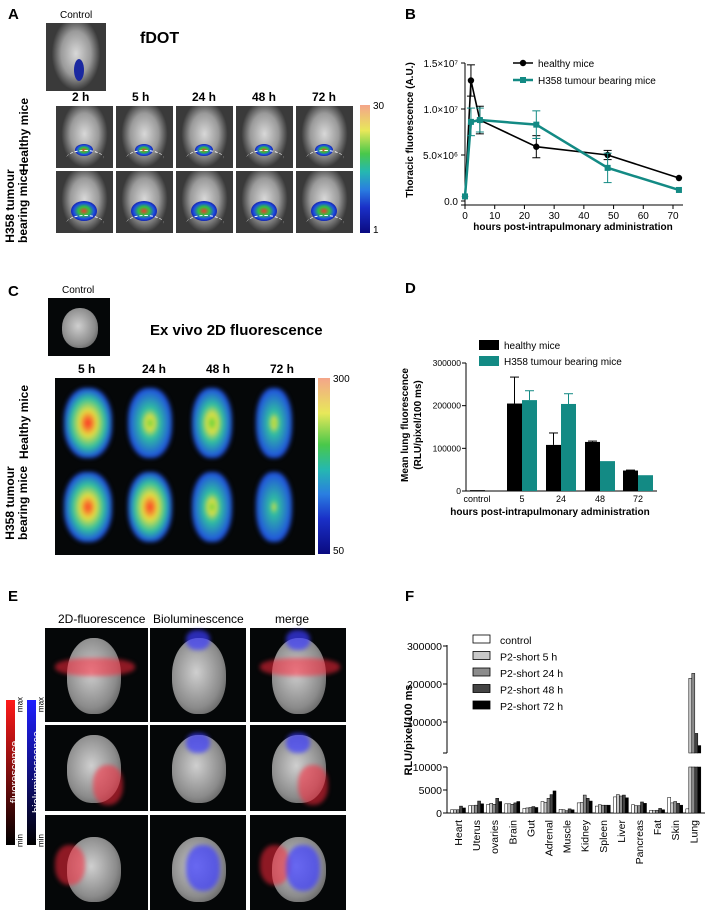  Describe the element at coordinates (476, 499) in the screenshot. I see `x-tick-label: control` at that location.